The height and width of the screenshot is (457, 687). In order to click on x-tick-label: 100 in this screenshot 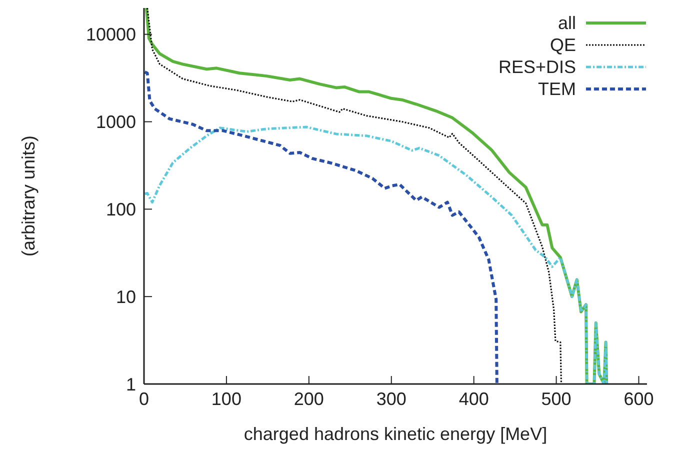, I will do `click(226, 398)`.